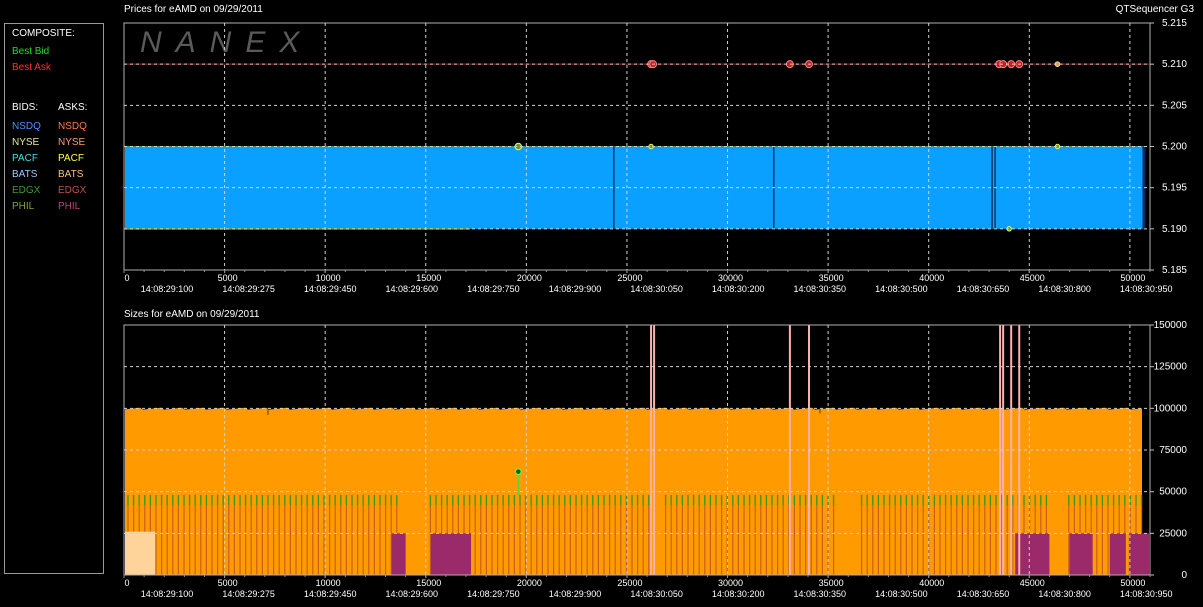 This screenshot has width=1203, height=607. What do you see at coordinates (730, 583) in the screenshot?
I see `sizes-xtick-label: 30000` at bounding box center [730, 583].